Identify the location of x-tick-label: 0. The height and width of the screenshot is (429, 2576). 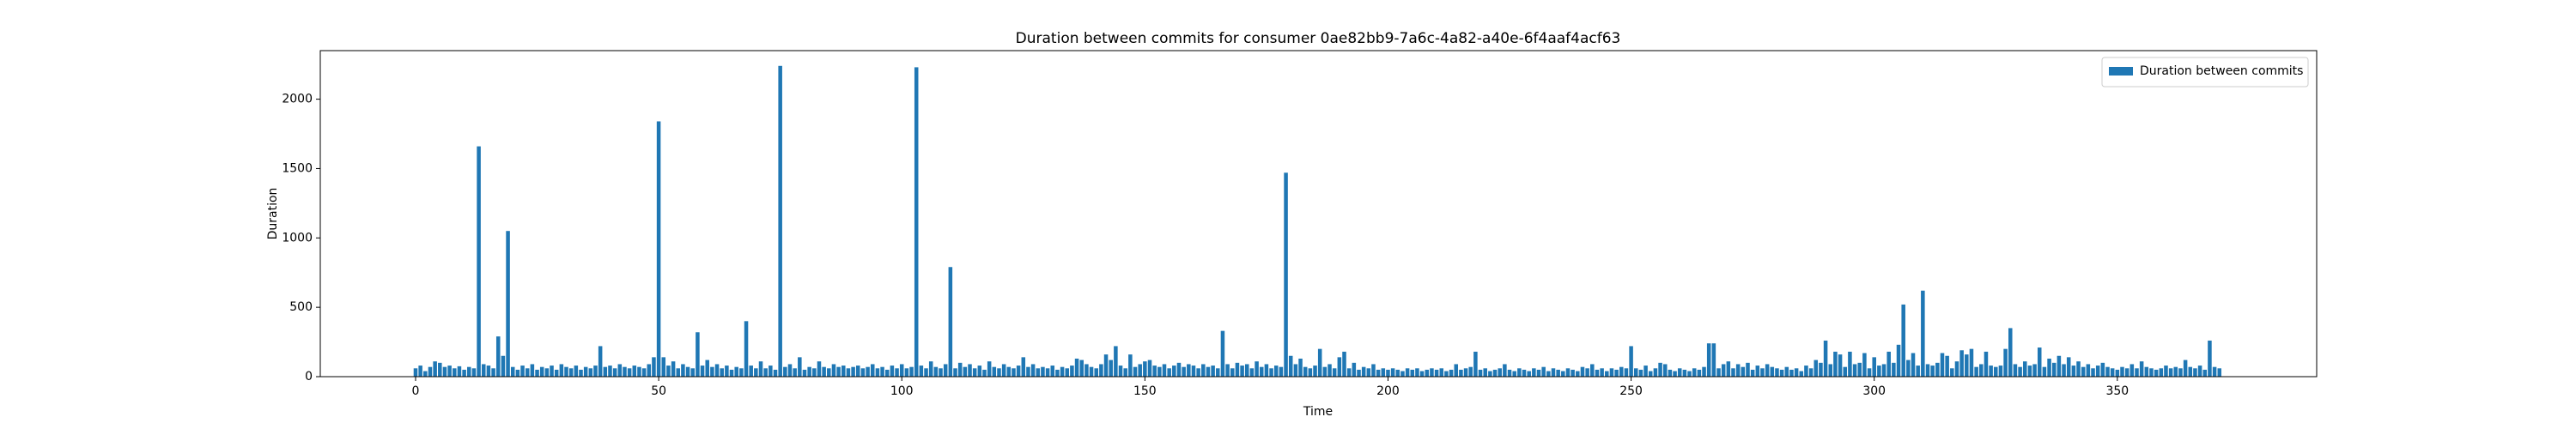
(416, 391).